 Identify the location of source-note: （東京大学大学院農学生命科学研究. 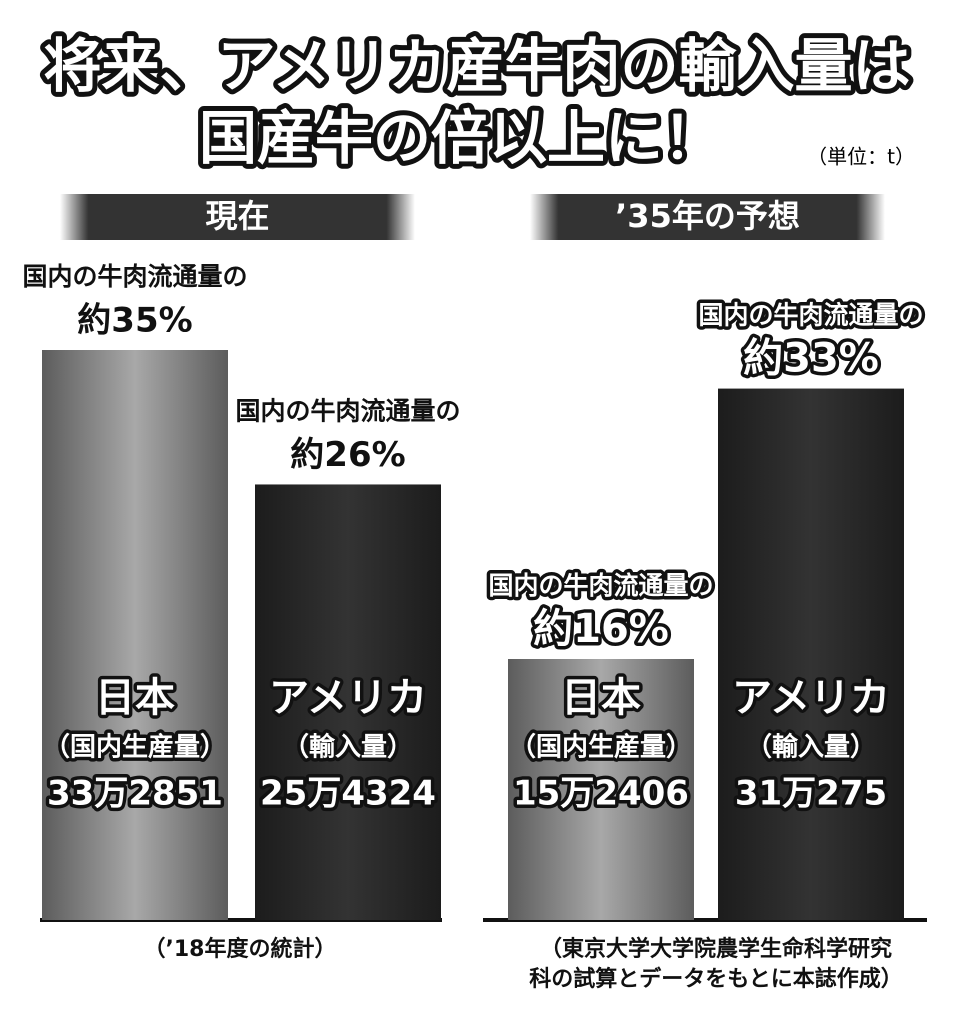
(716, 949).